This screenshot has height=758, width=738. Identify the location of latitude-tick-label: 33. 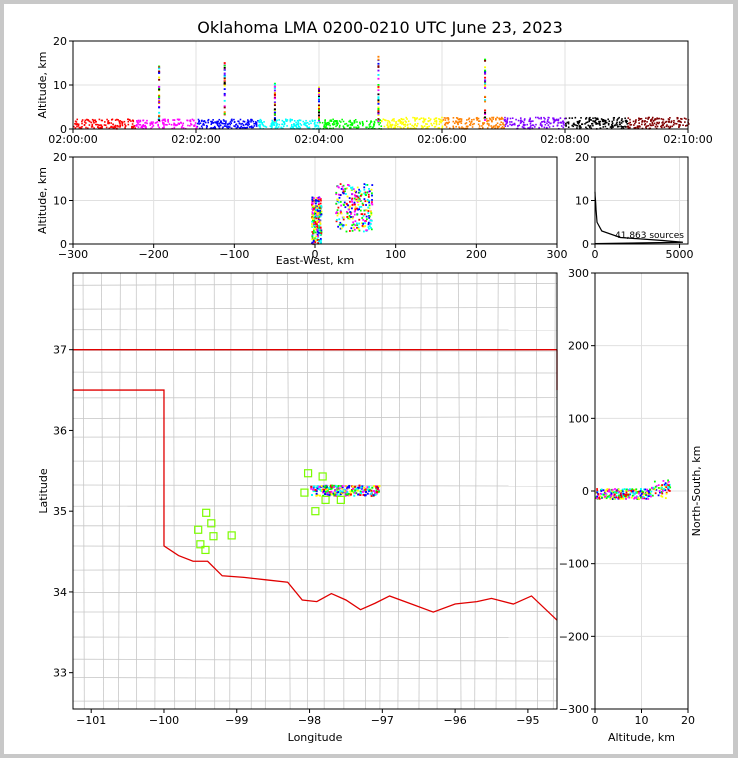
(60, 673).